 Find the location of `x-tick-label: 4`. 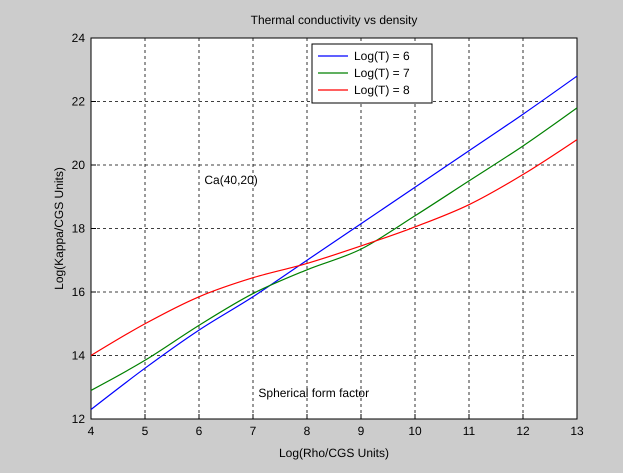

x-tick-label: 4 is located at coordinates (91, 431).